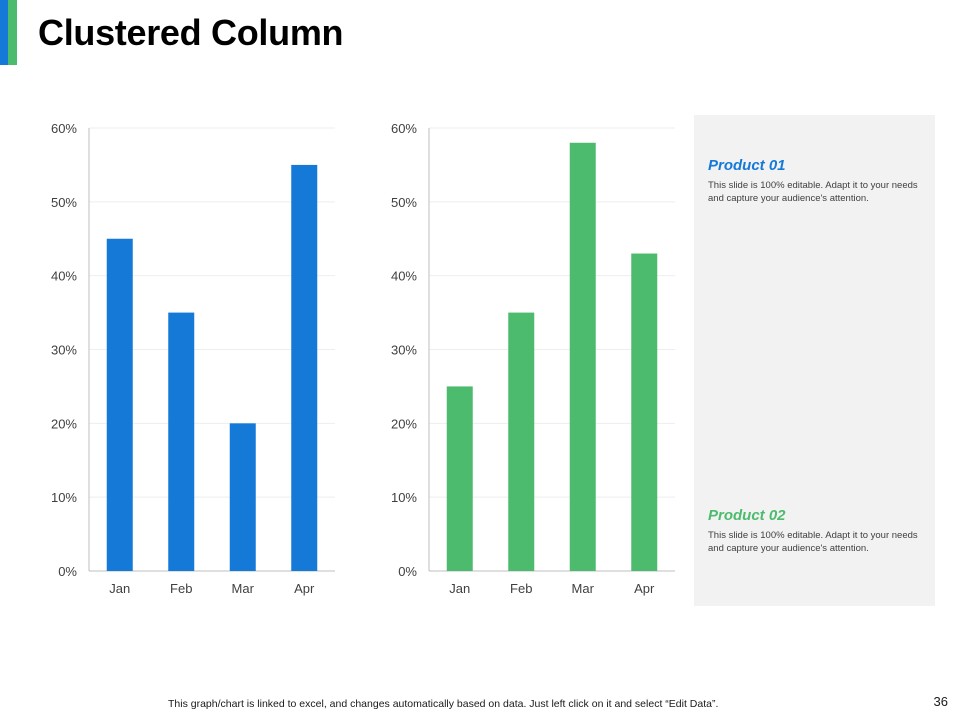 The height and width of the screenshot is (720, 960). What do you see at coordinates (404, 497) in the screenshot?
I see `product-02-y-tick-label: 10%` at bounding box center [404, 497].